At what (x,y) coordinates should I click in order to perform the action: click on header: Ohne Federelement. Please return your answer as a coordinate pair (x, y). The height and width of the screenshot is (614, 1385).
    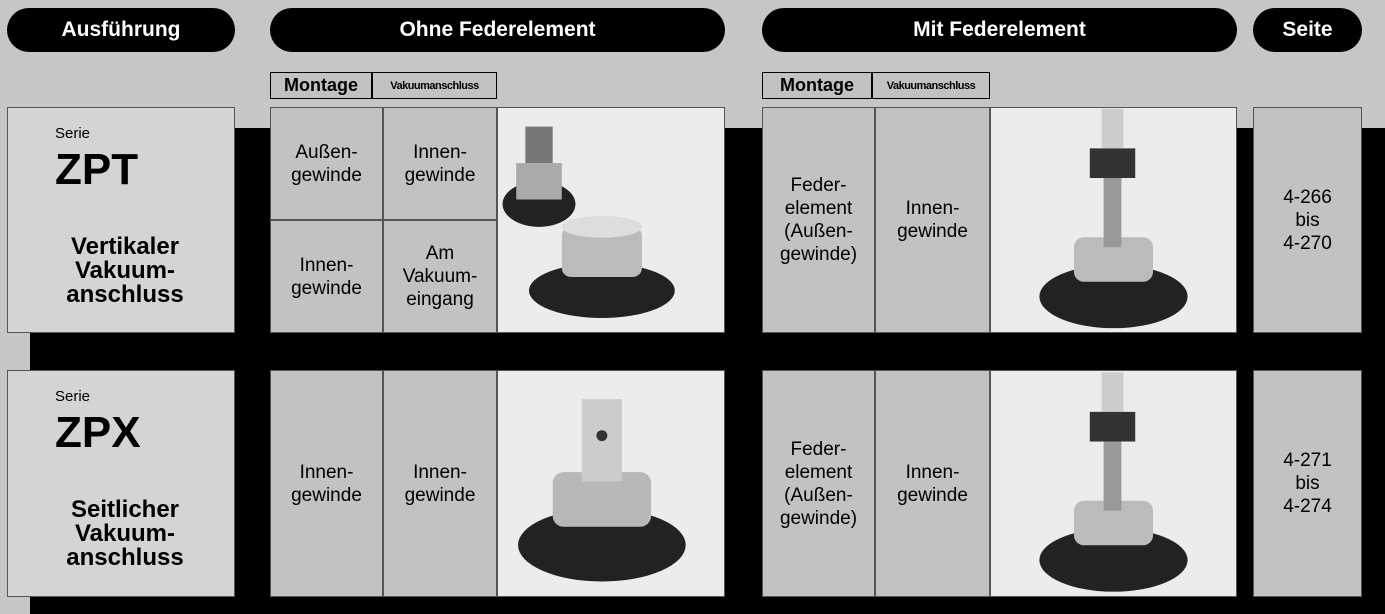
    Looking at the image, I should click on (497, 30).